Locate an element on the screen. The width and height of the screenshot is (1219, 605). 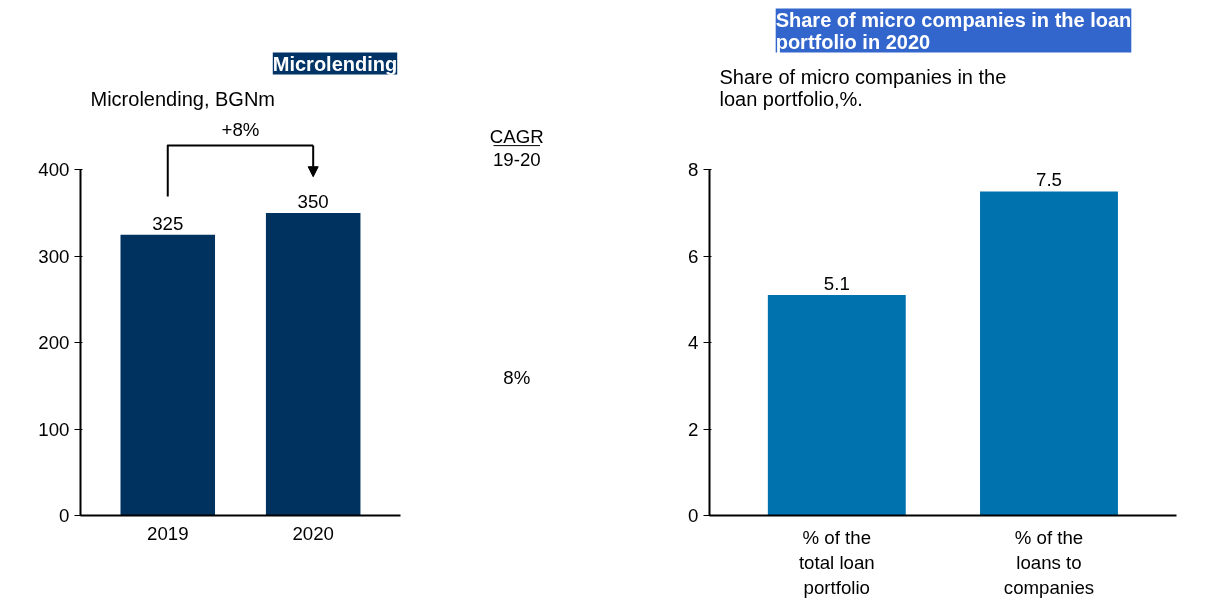
chart-title: Share of micro companies in the loan portfolio in 2020 is located at coordinates (953, 30).